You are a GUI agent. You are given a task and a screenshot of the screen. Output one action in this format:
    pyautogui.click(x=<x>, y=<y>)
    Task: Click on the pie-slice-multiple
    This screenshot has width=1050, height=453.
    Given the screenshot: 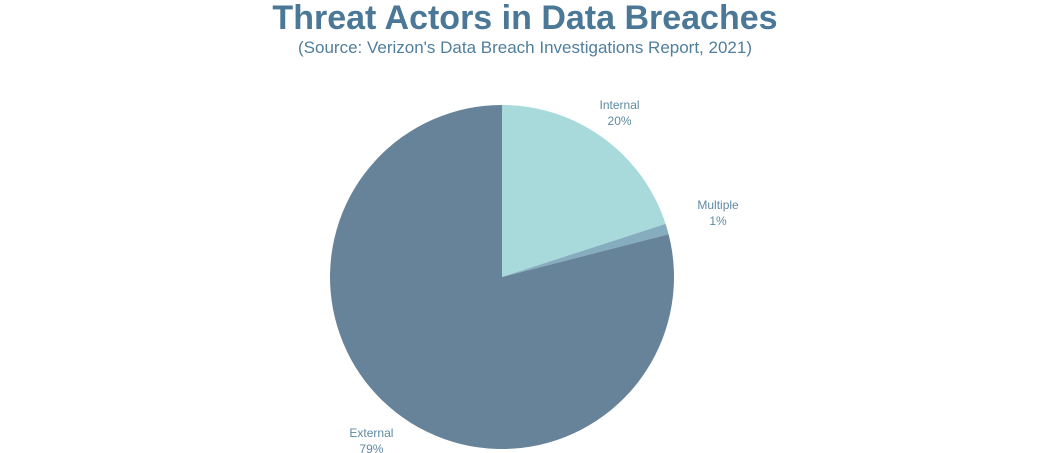 What is the action you would take?
    pyautogui.click(x=585, y=250)
    